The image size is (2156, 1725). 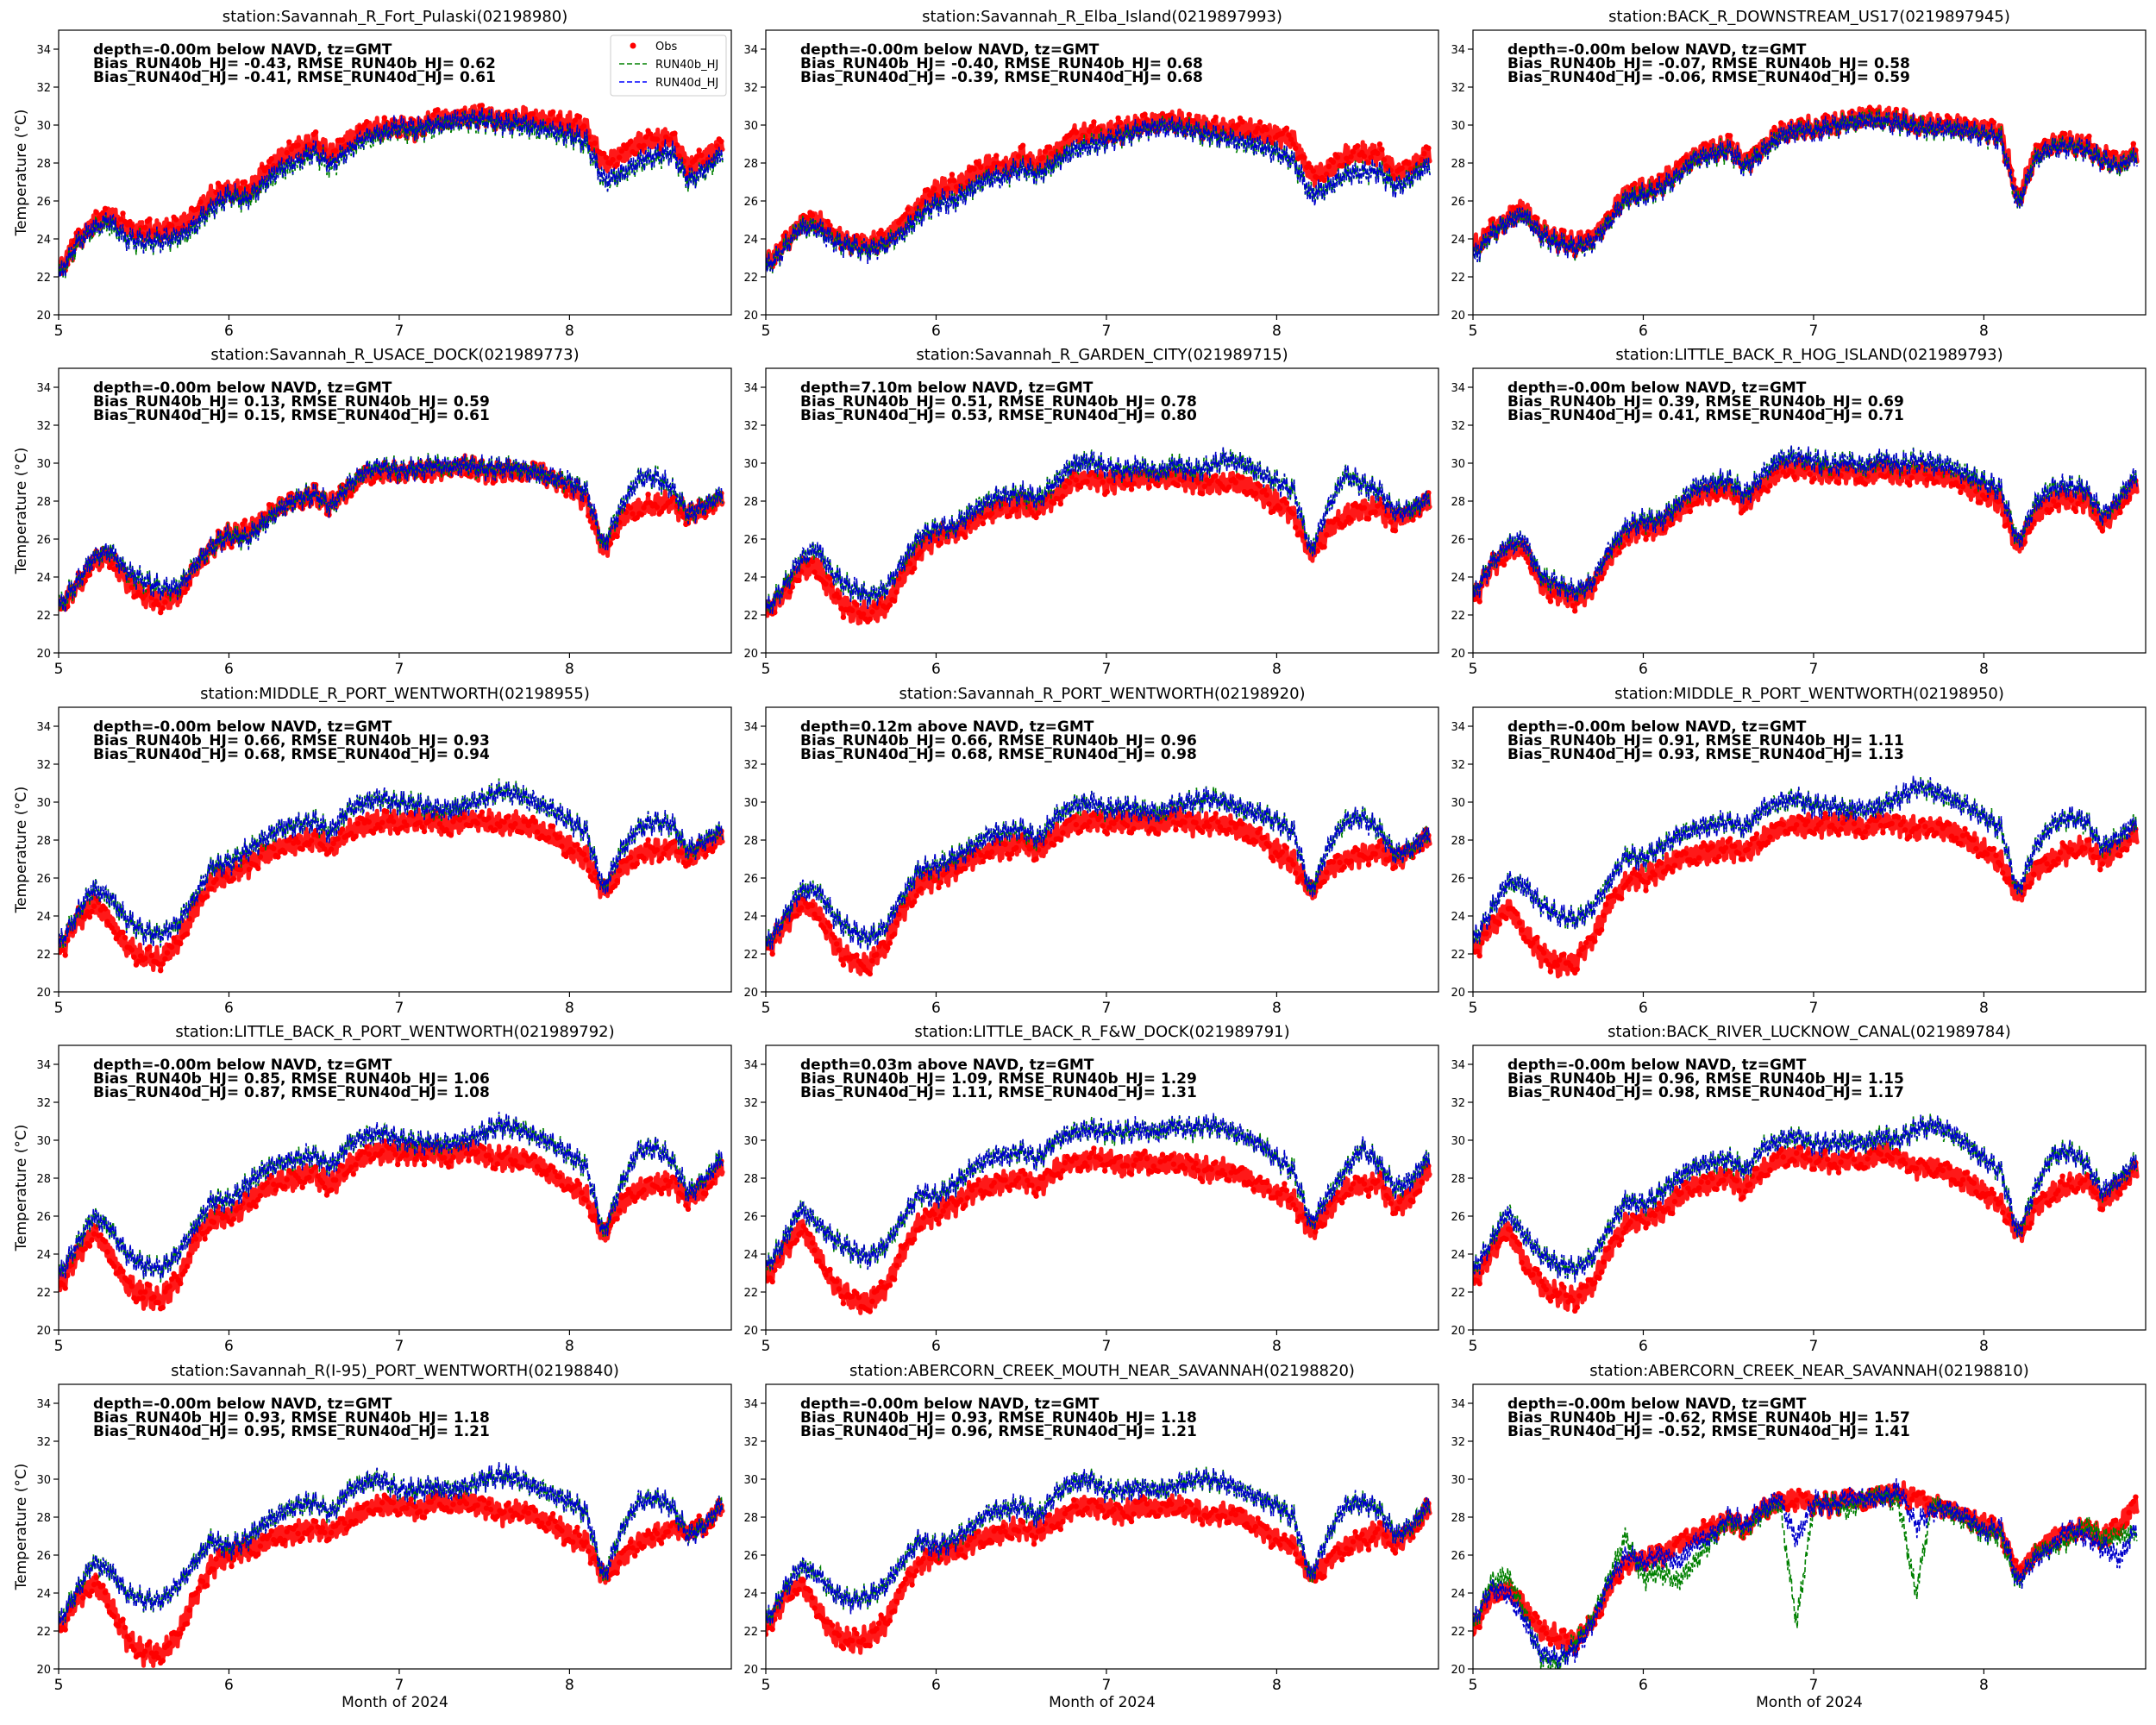 I want to click on plot-series, so click(x=392, y=1211).